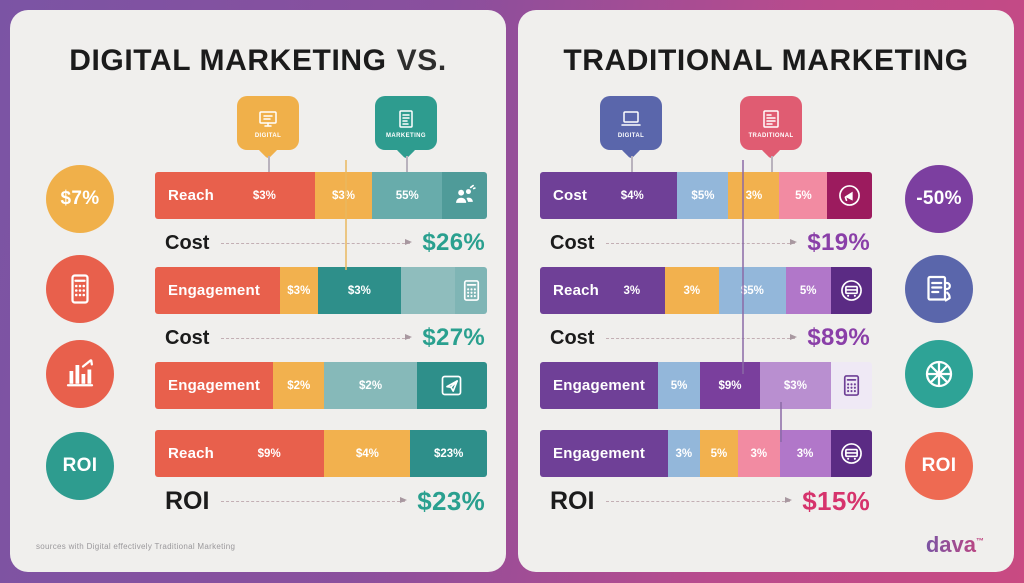  What do you see at coordinates (609, 195) in the screenshot?
I see `bar-segment: Cost $4%` at bounding box center [609, 195].